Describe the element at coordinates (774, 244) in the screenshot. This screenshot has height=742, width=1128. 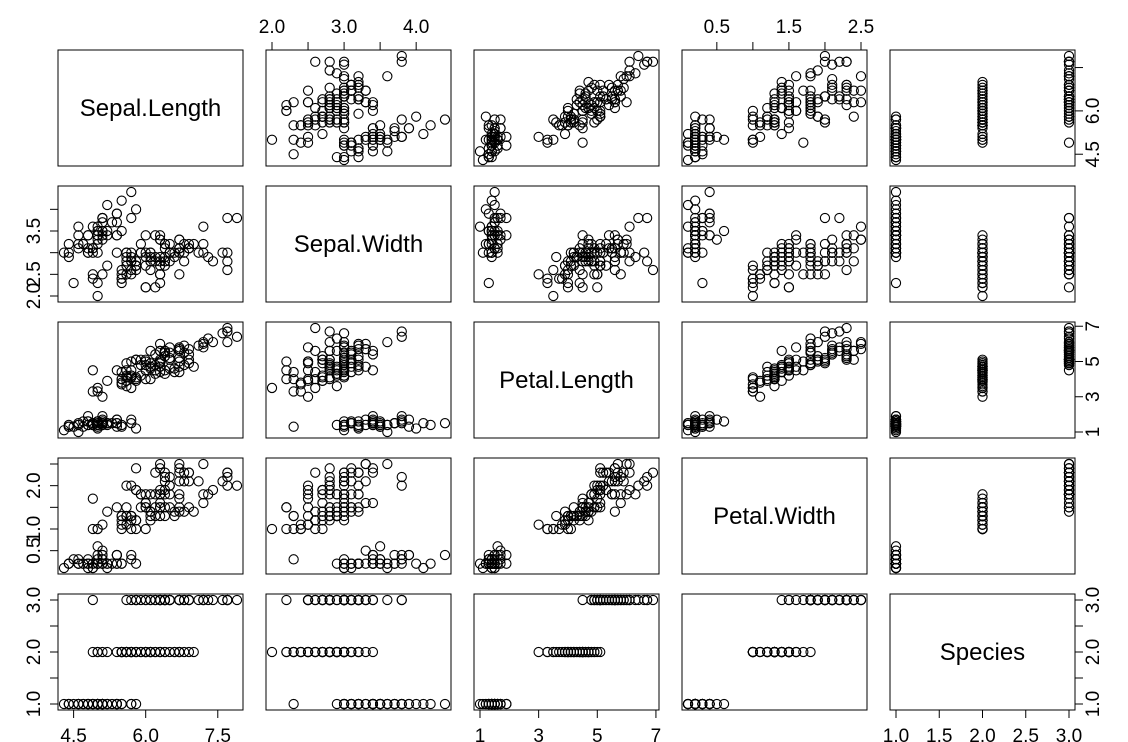
I see `panel-frame-sepal-width-vs-petal-width` at that location.